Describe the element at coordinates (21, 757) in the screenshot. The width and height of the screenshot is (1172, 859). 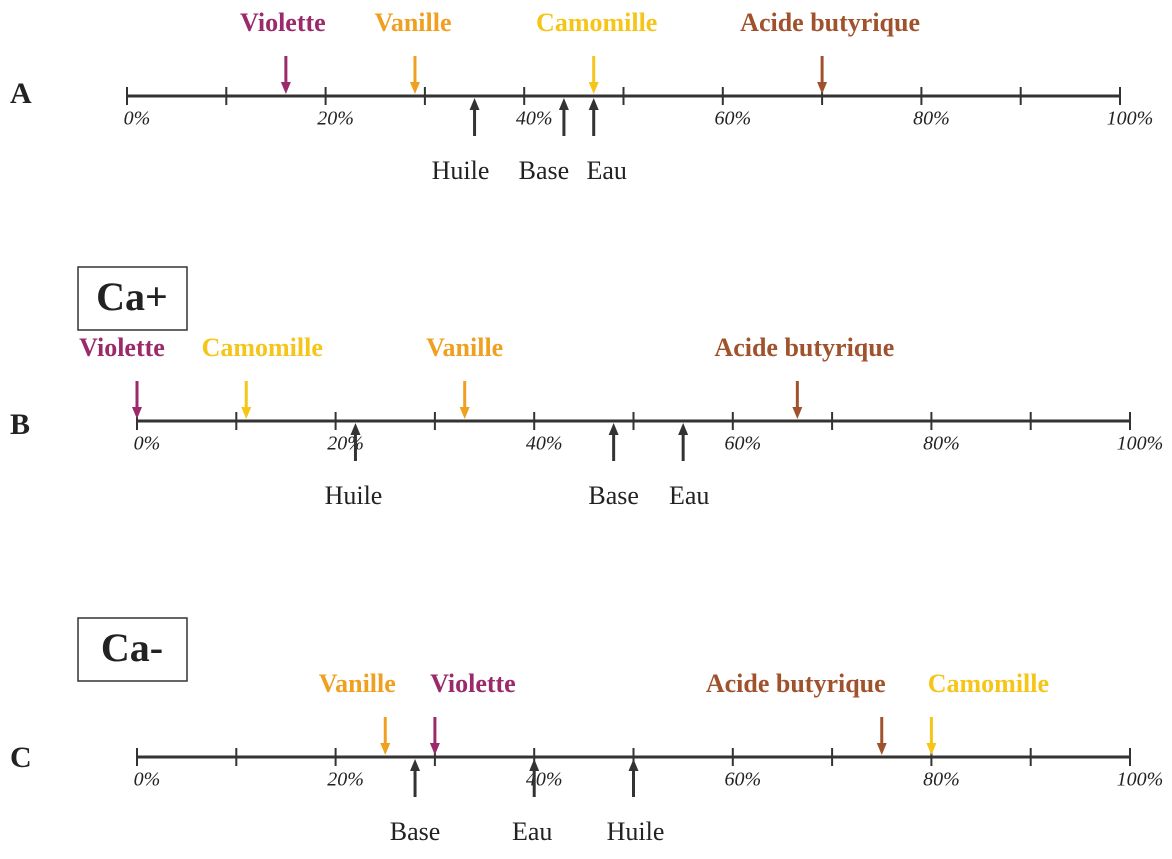
I see `panel-letter: C` at that location.